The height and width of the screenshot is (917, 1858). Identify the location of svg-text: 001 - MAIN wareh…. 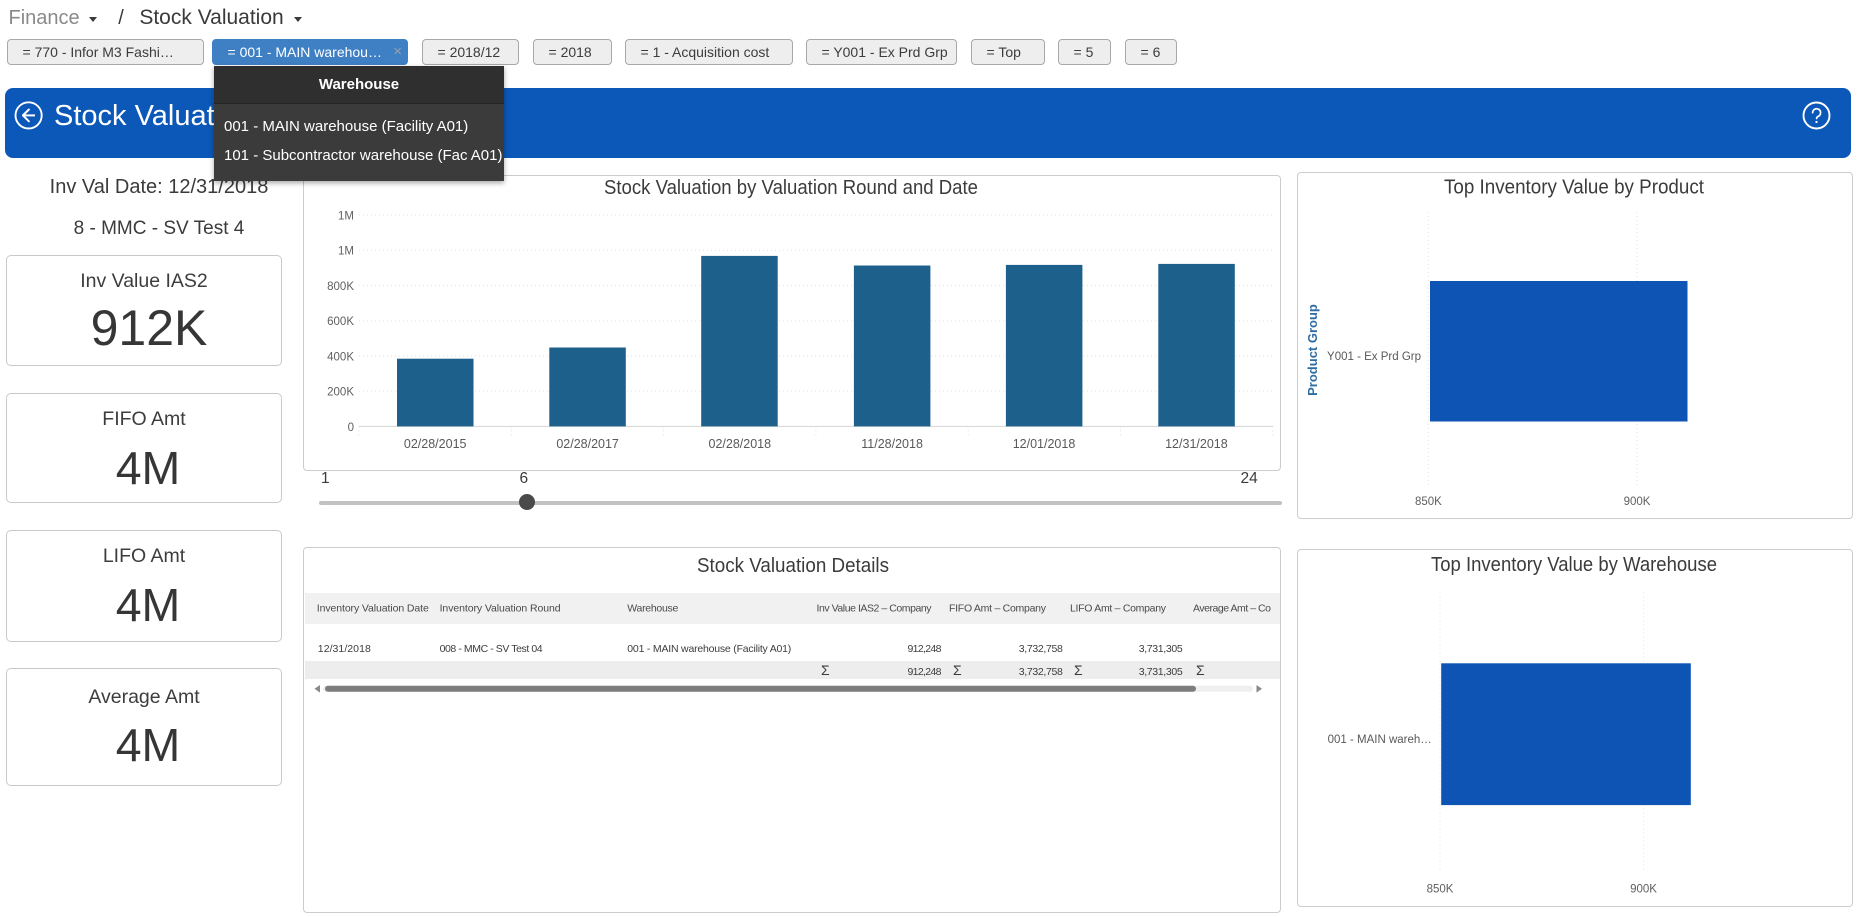
(1380, 740).